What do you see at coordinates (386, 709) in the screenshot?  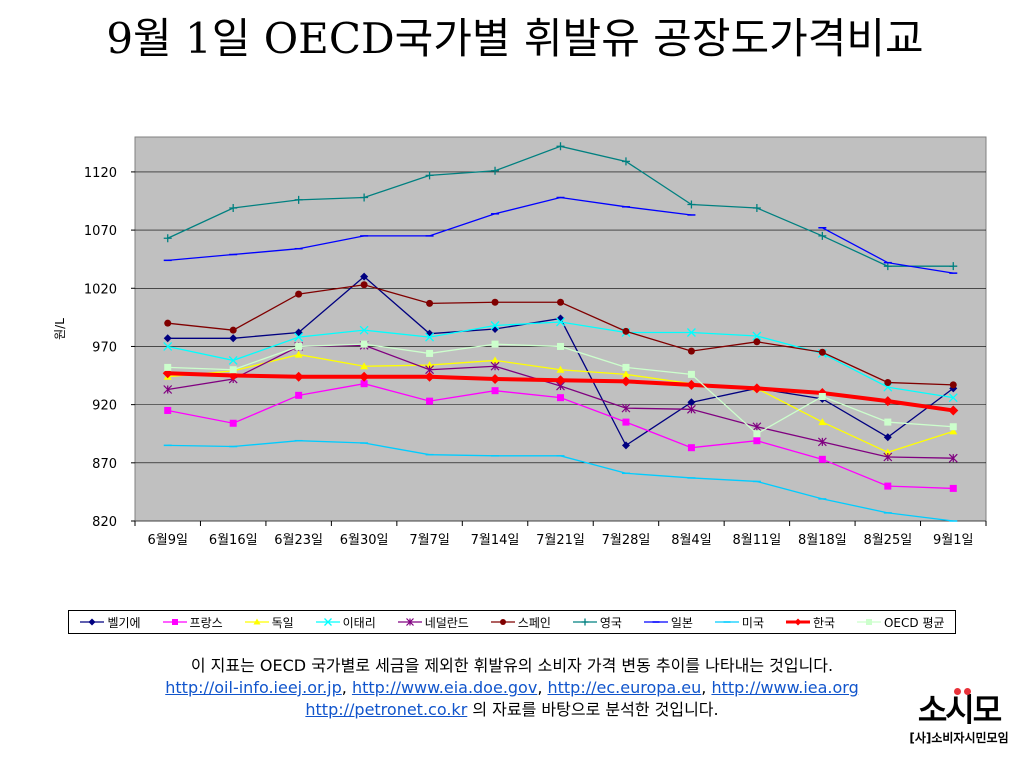 I see `source-link-petronet: http://petronet.co.kr` at bounding box center [386, 709].